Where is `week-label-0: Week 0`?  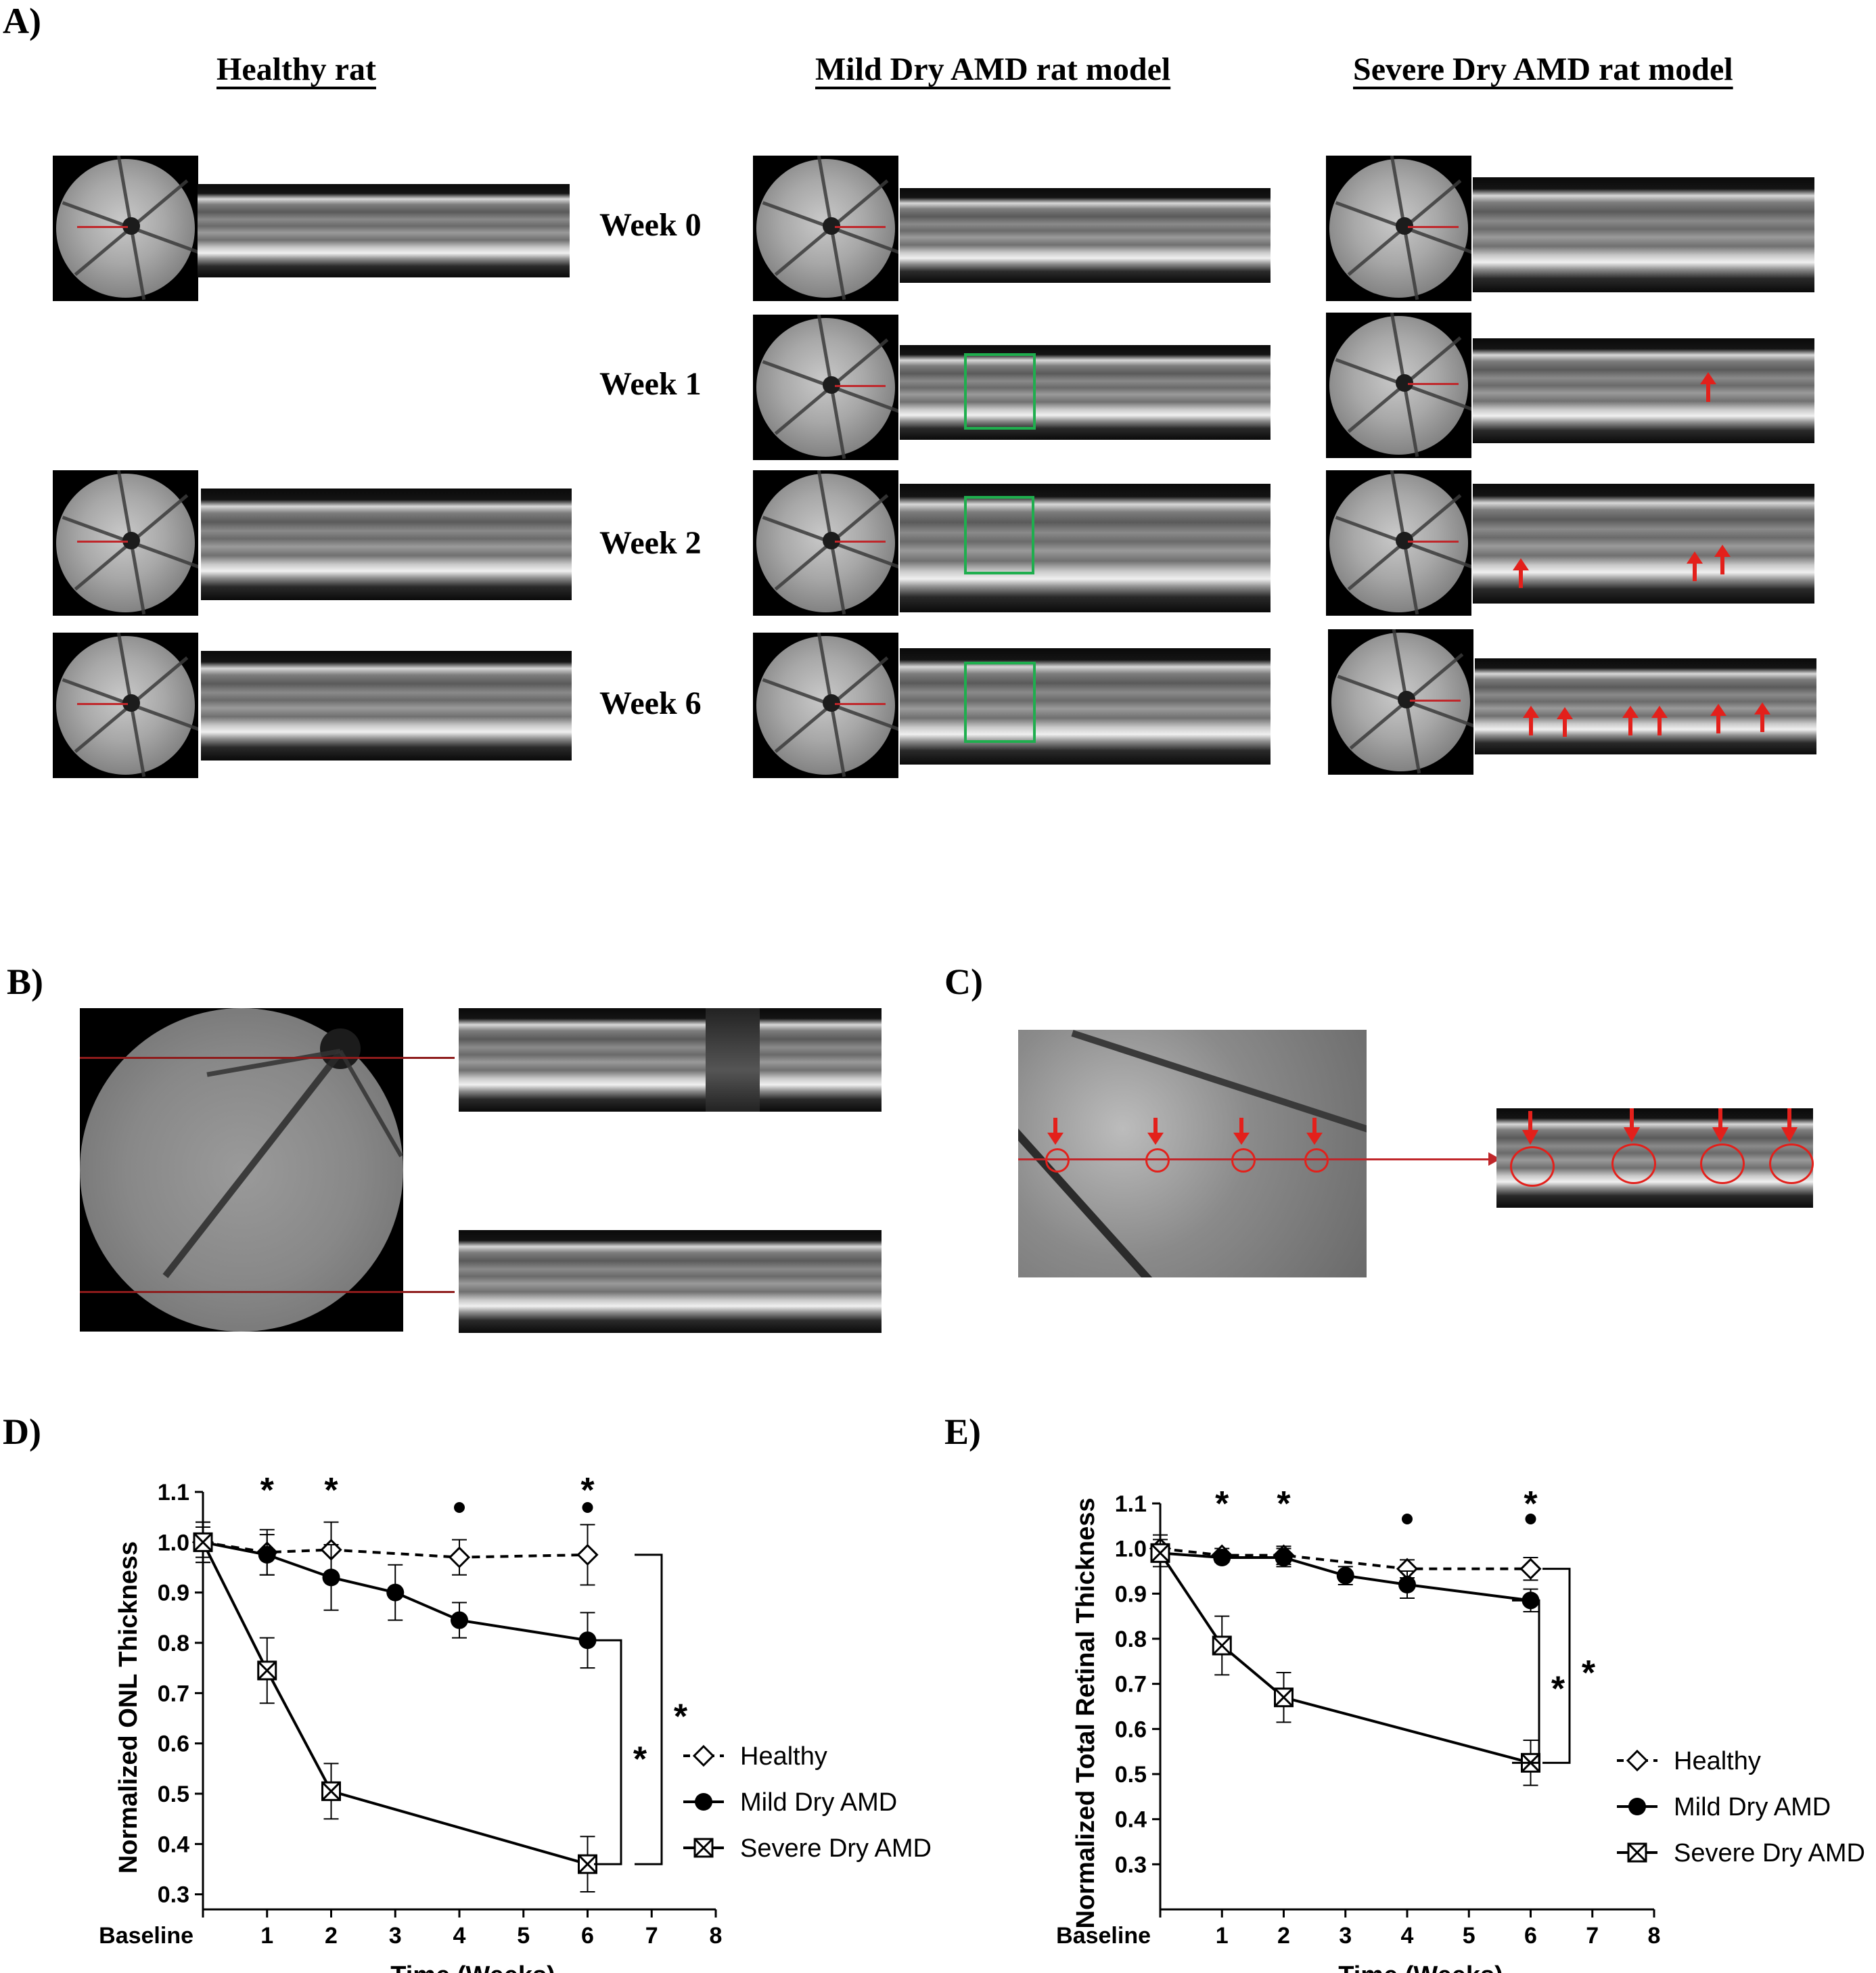
week-label-0: Week 0 is located at coordinates (650, 225).